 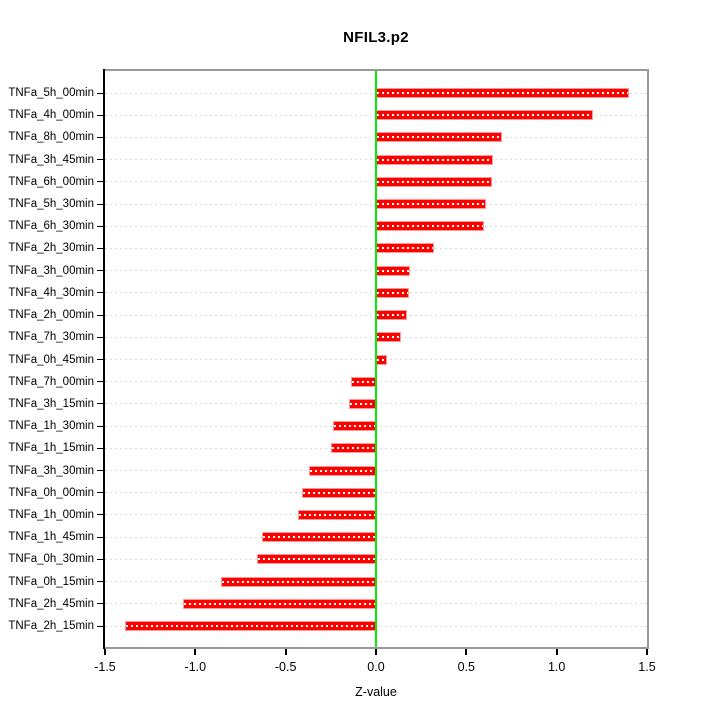 I want to click on x-tick-label: 1.5, so click(x=647, y=667).